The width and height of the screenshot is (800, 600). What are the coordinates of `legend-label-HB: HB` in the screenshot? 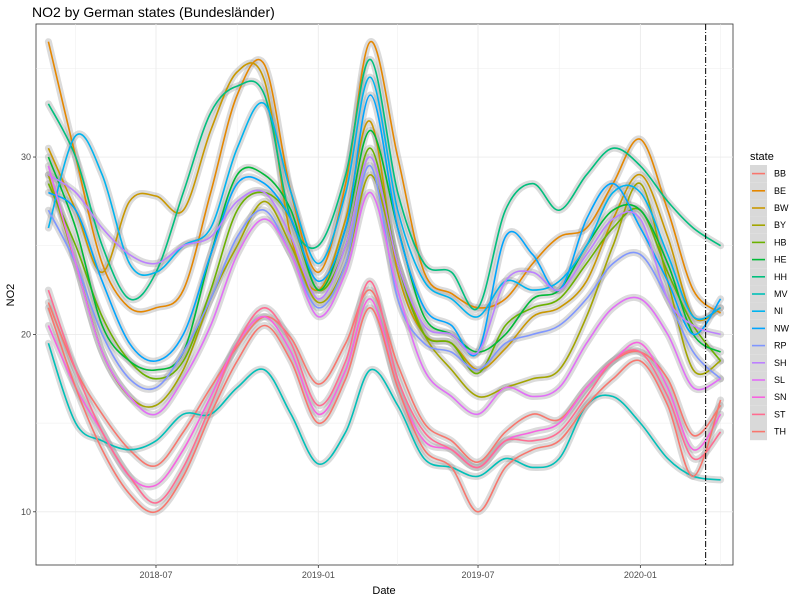 It's located at (780, 242).